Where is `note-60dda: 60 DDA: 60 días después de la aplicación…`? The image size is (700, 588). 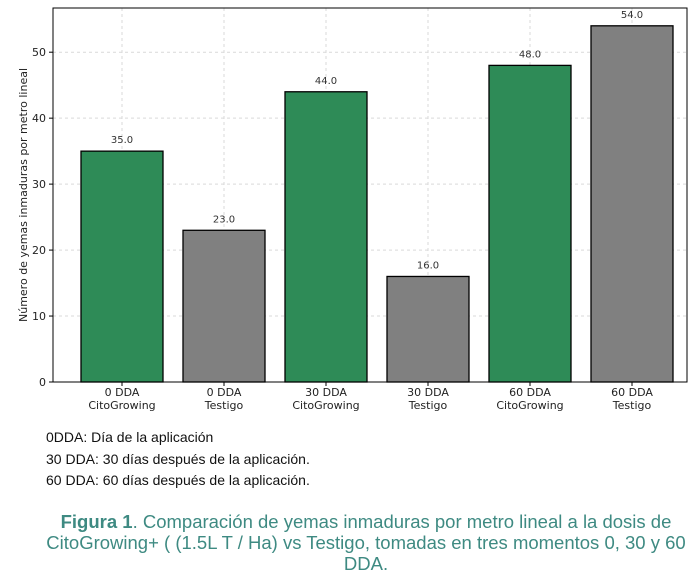
note-60dda: 60 DDA: 60 días después de la aplicación… is located at coordinates (178, 480).